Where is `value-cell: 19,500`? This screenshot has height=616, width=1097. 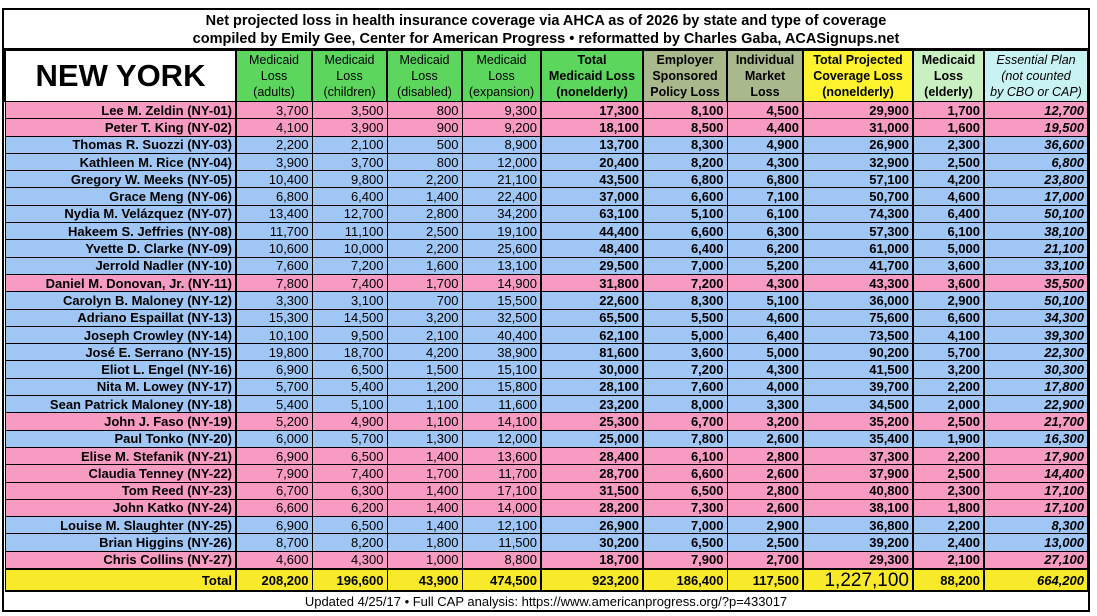
value-cell: 19,500 is located at coordinates (1035, 127).